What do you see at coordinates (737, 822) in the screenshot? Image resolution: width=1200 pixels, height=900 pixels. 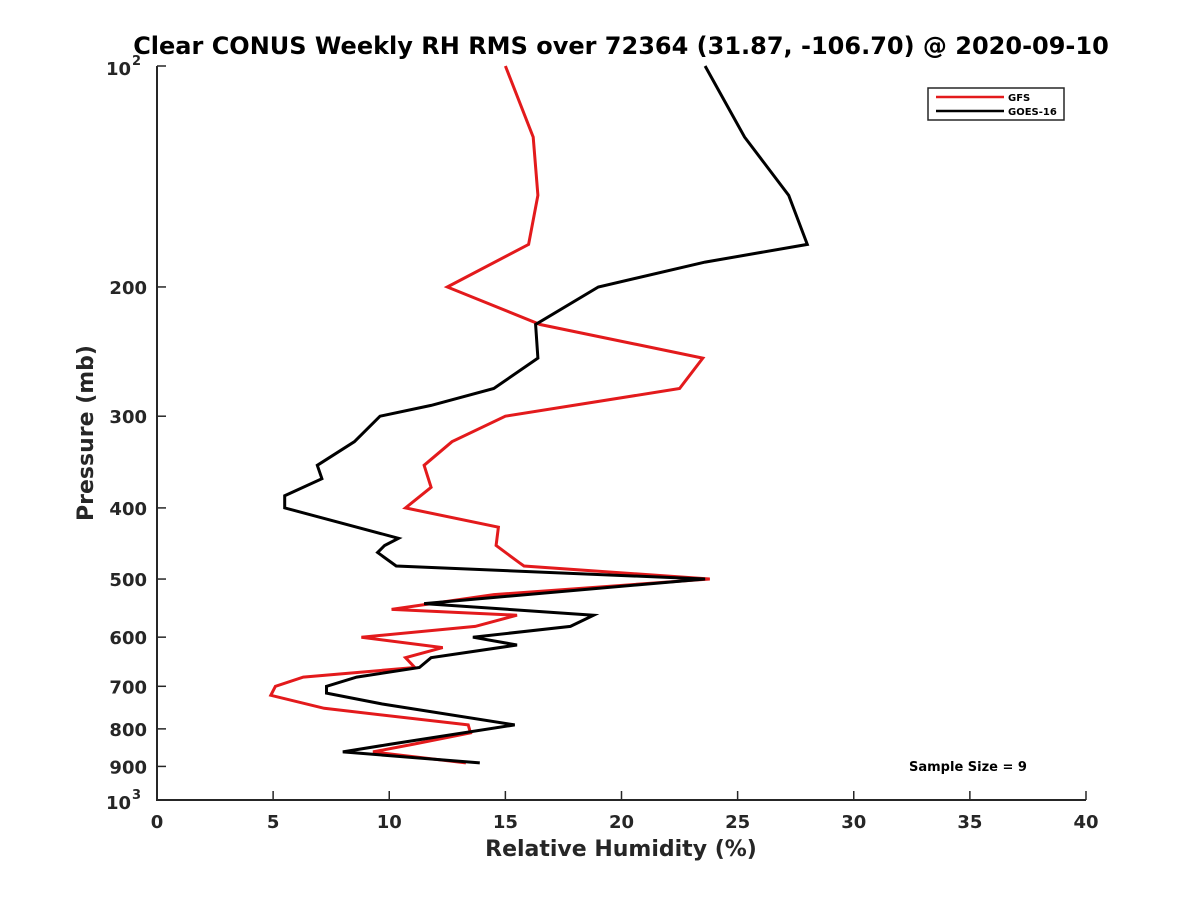 I see `x-tick-label: 25` at bounding box center [737, 822].